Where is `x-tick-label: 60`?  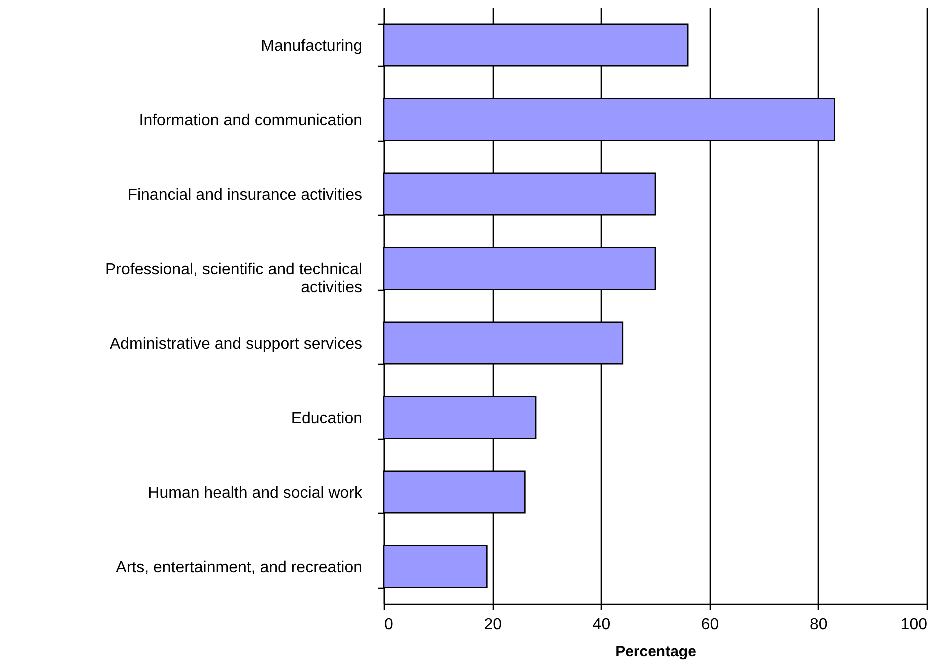 x-tick-label: 60 is located at coordinates (710, 625).